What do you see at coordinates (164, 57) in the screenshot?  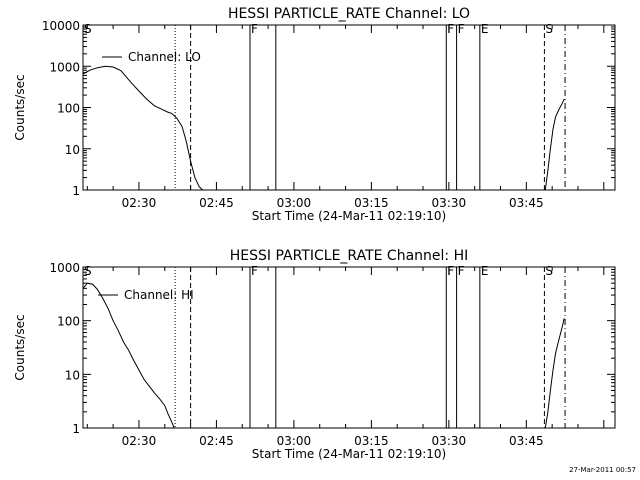 I see `legend-label: Channel: LO` at bounding box center [164, 57].